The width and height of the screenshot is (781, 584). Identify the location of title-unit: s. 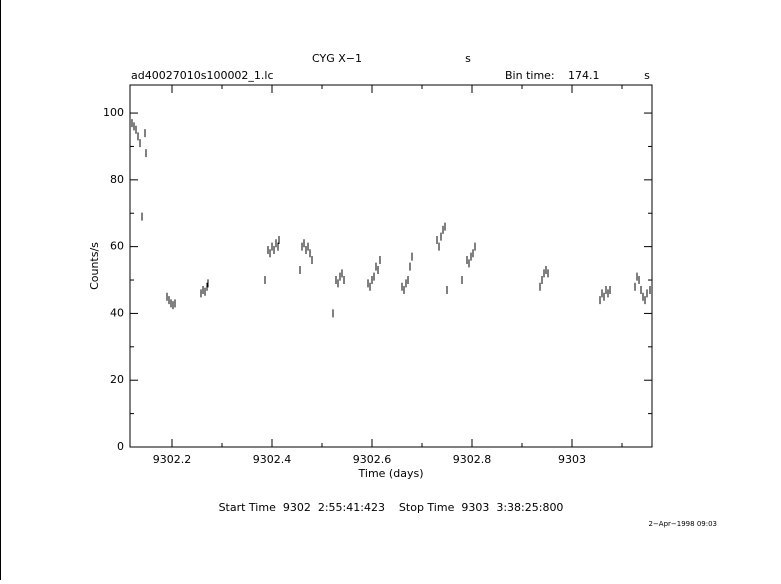
(468, 58).